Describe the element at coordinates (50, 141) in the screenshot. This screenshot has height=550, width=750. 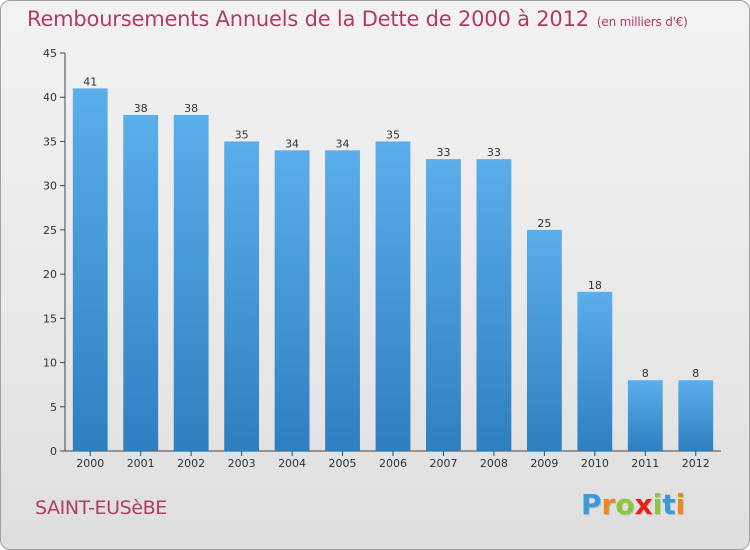
I see `y-tick-label: 35` at that location.